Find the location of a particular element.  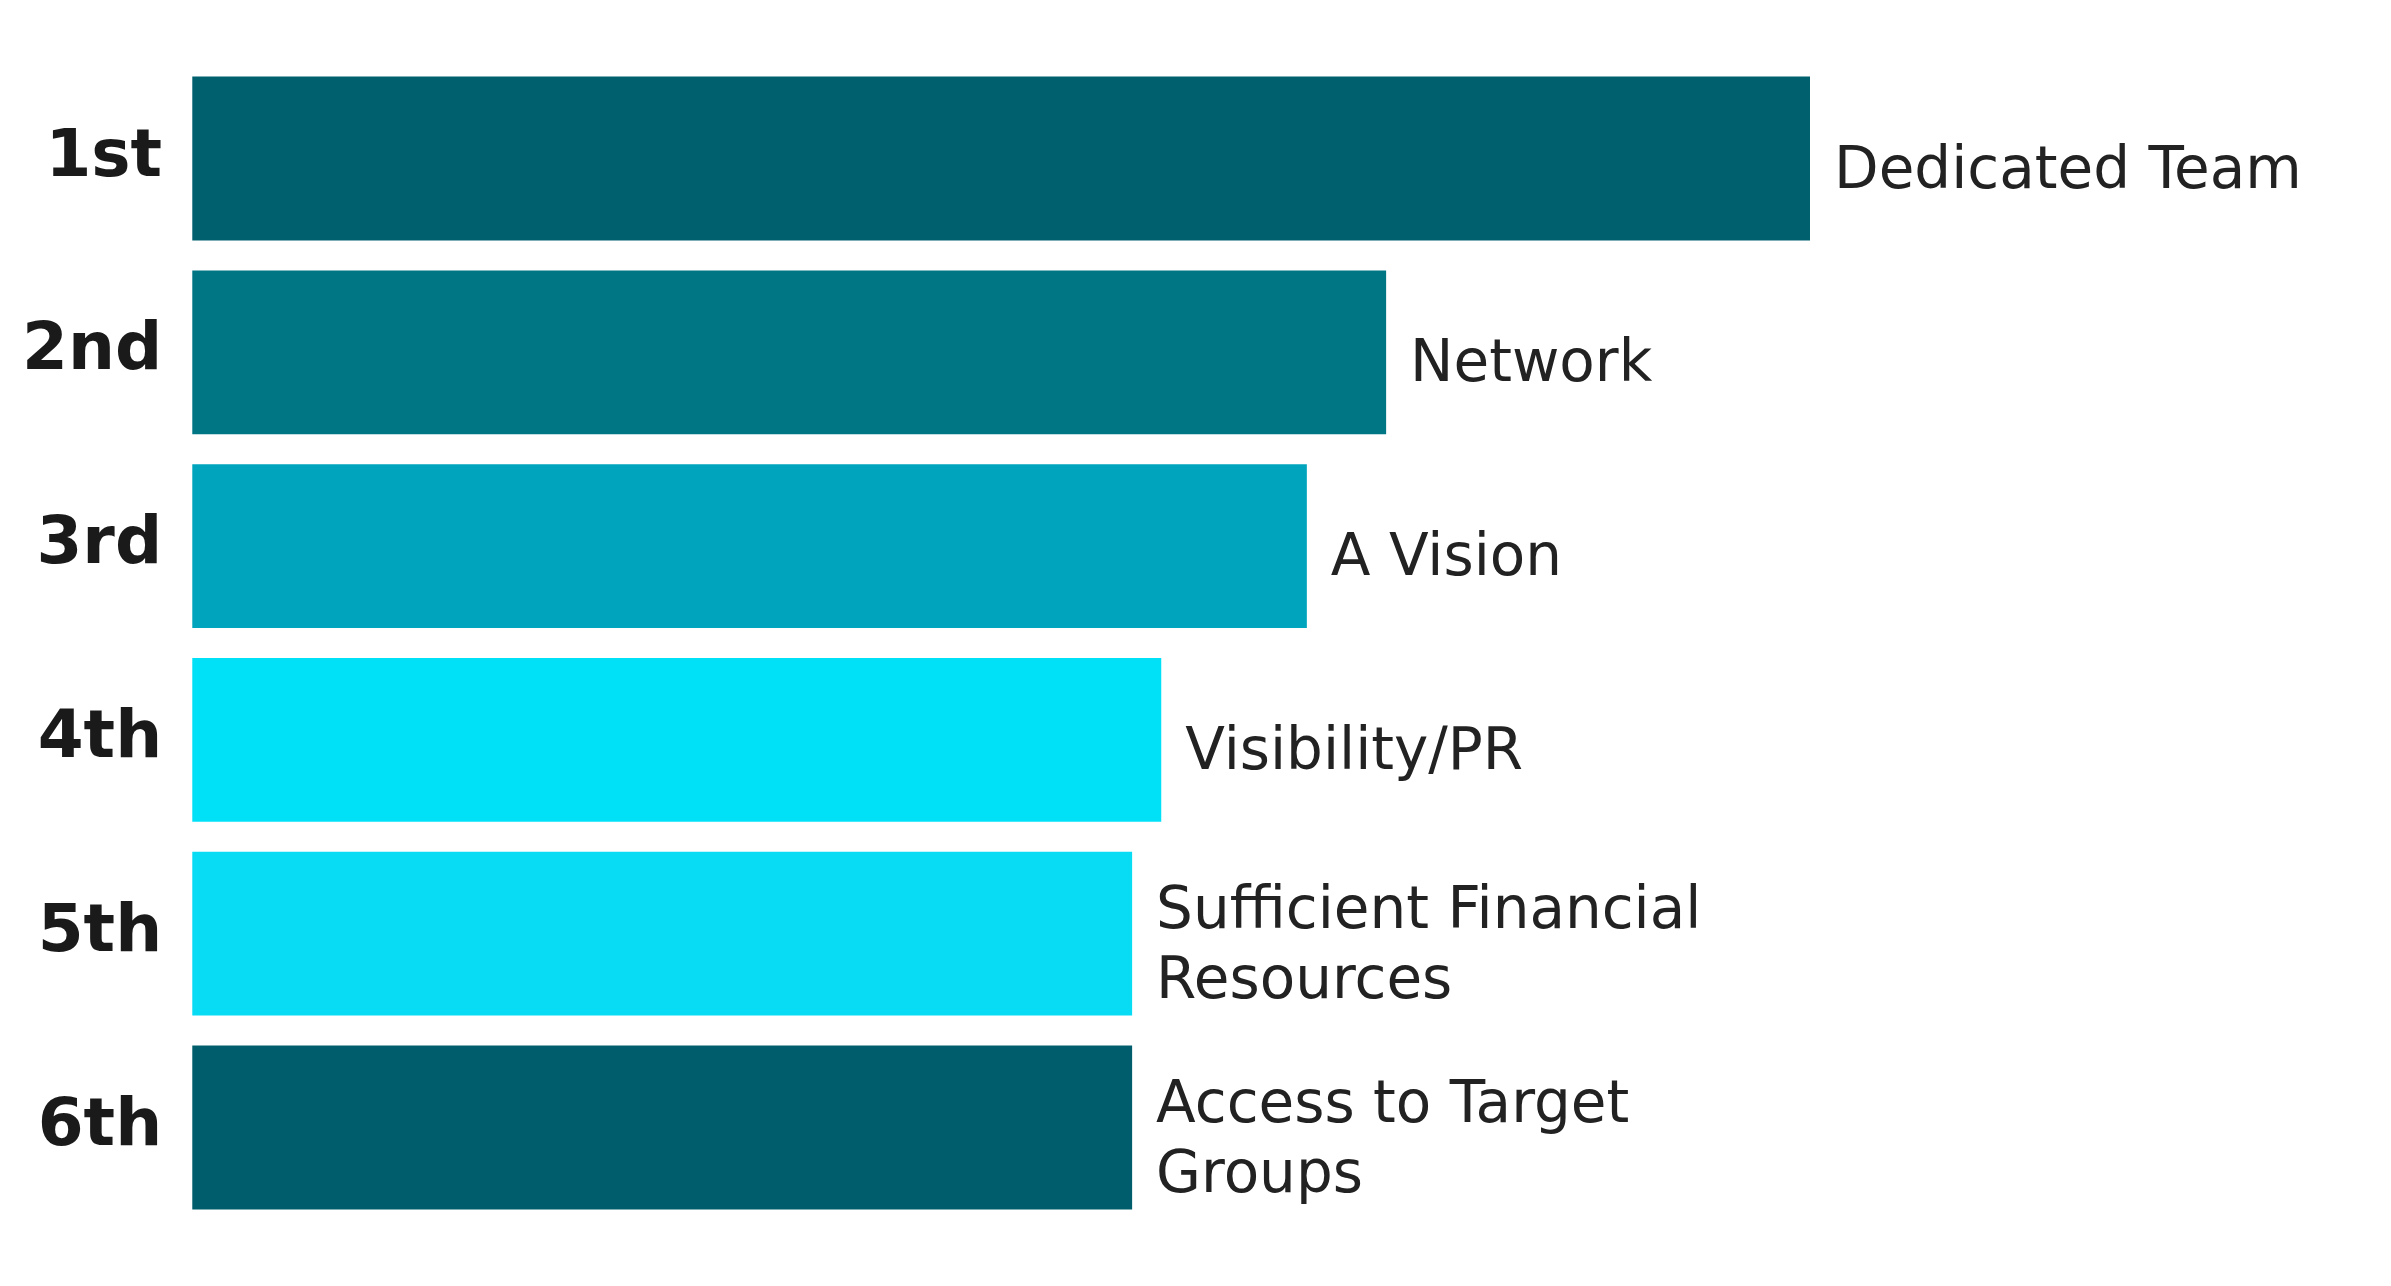

y-tick-label: 4th is located at coordinates (100, 735).